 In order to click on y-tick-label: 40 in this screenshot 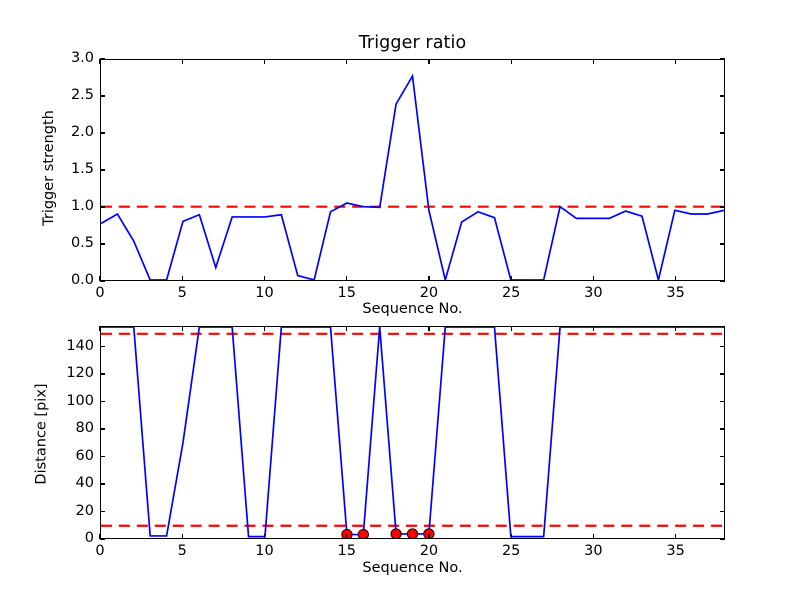, I will do `click(84, 483)`.